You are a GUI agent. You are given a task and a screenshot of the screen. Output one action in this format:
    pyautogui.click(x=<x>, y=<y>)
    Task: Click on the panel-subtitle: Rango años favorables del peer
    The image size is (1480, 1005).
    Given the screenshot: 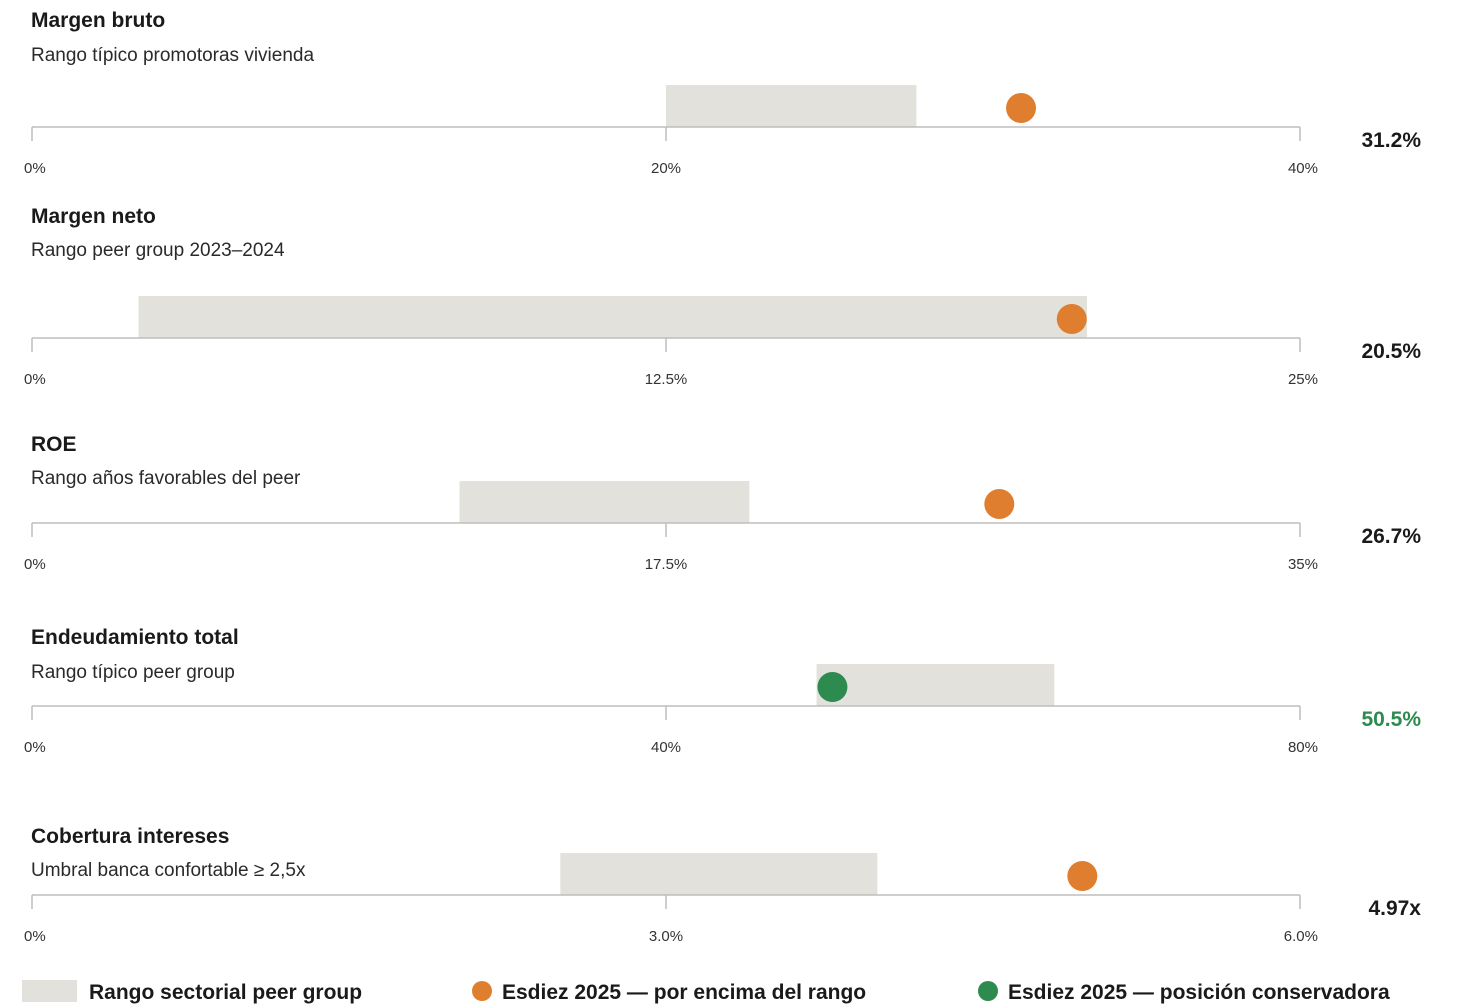 What is the action you would take?
    pyautogui.click(x=166, y=478)
    